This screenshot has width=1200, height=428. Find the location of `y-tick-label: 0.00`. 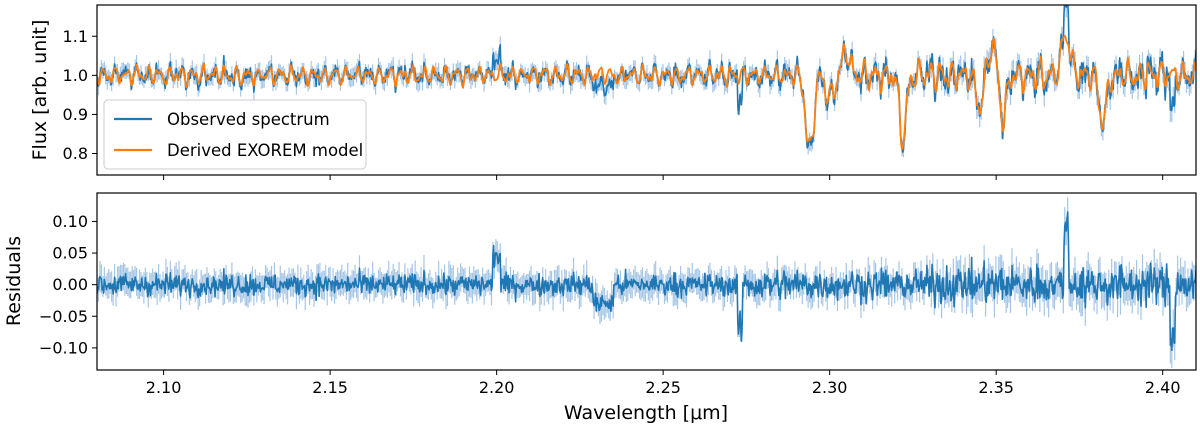

y-tick-label: 0.00 is located at coordinates (70, 284).